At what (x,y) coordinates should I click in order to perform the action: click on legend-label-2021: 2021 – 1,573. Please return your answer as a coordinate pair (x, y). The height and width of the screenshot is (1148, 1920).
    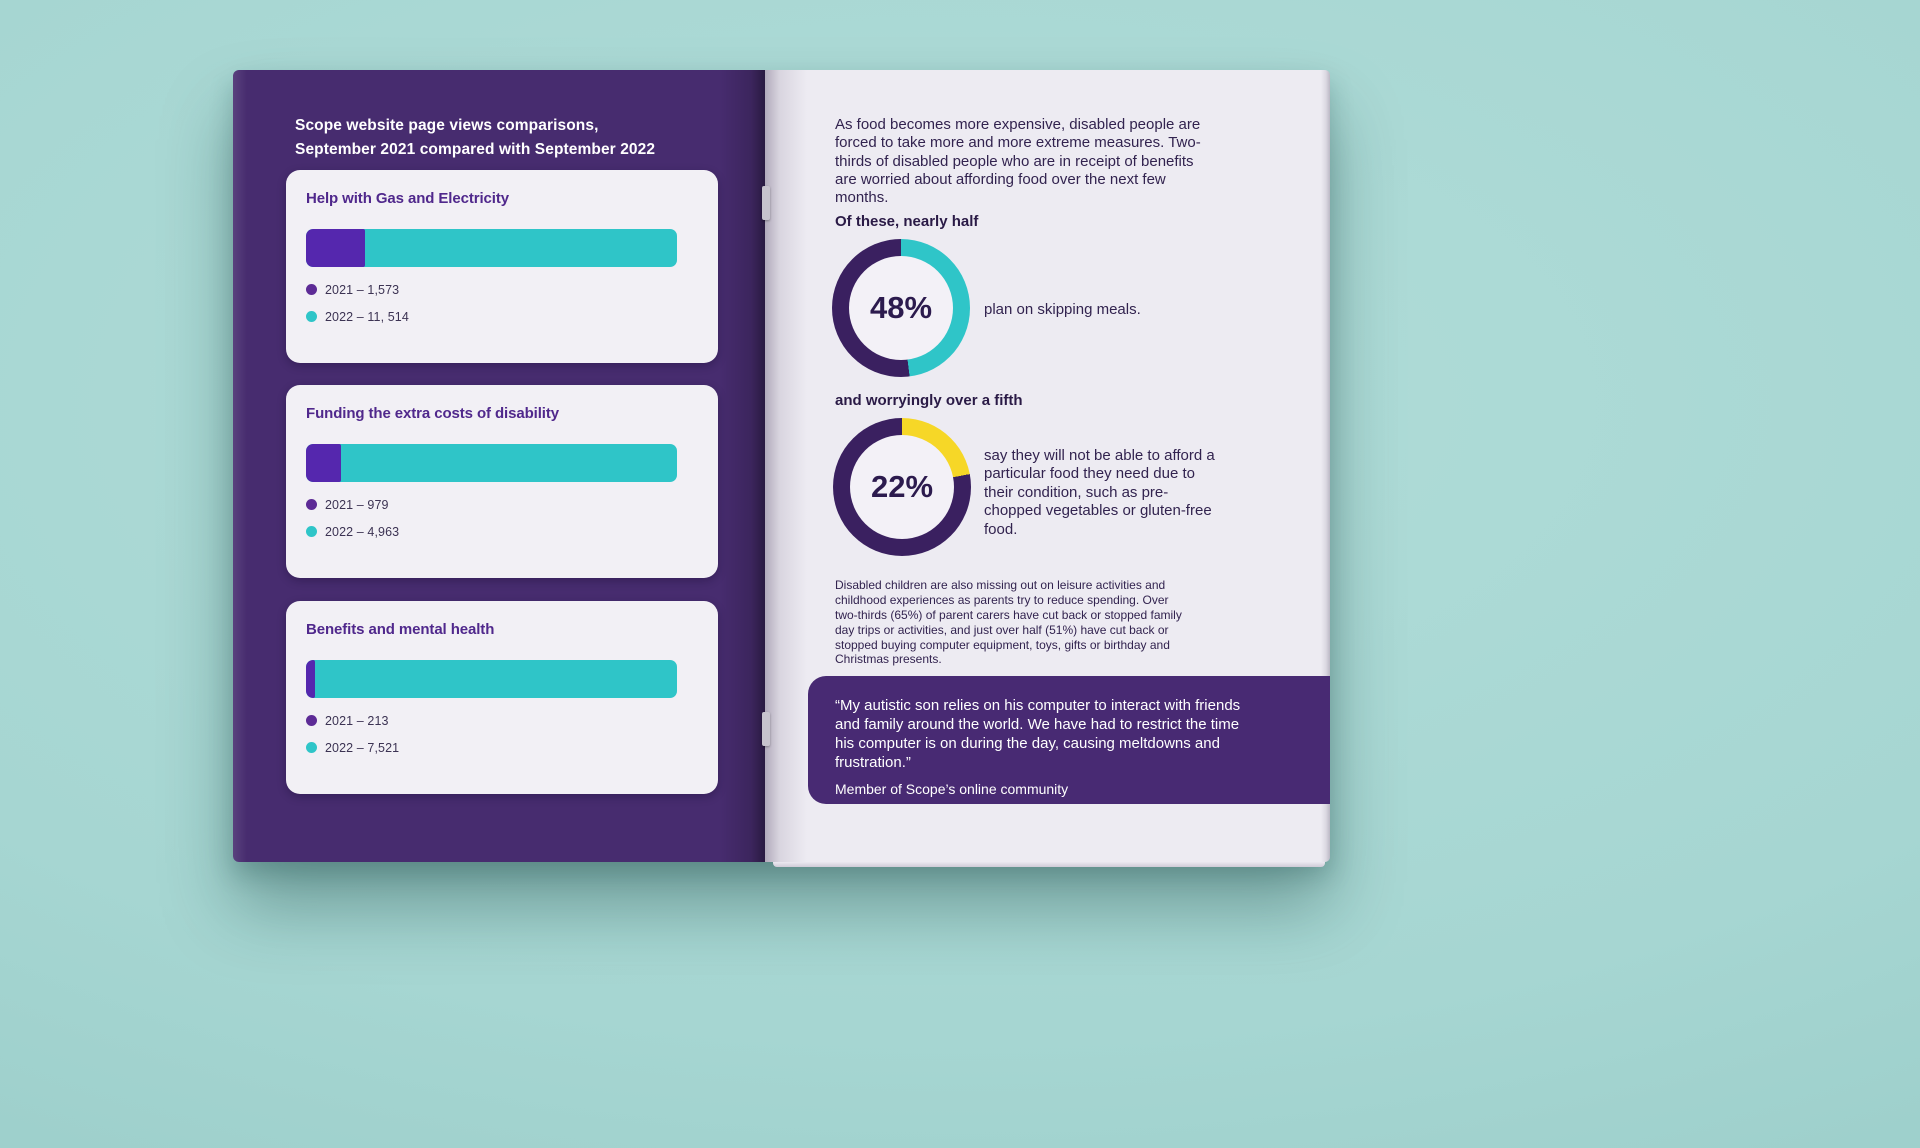
    Looking at the image, I should click on (362, 289).